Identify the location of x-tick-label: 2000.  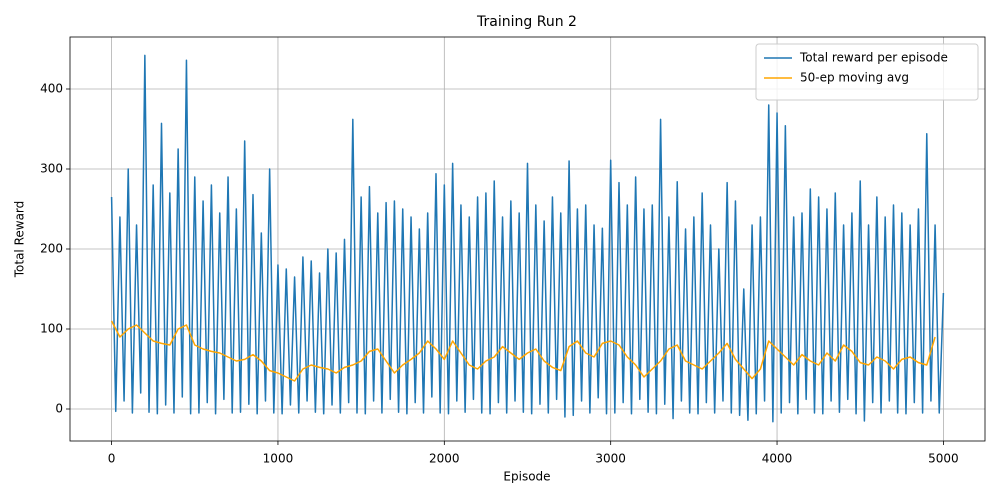
(444, 459).